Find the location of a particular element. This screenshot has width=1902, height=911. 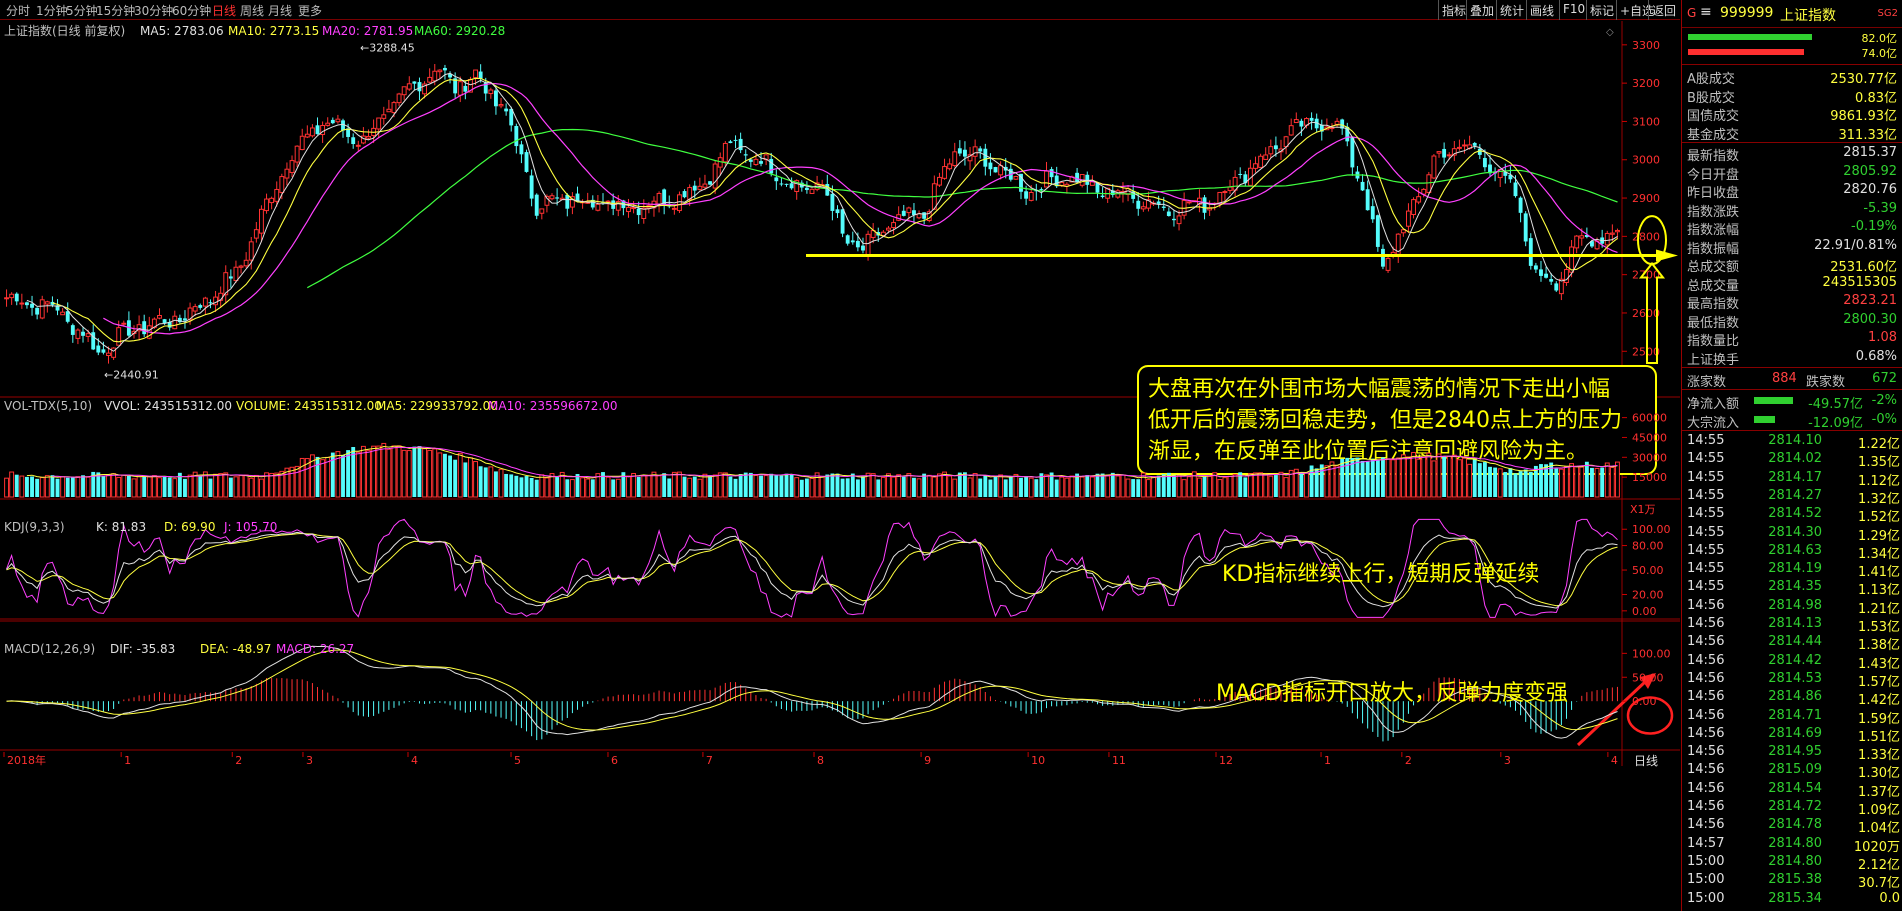

panel-options-icon: ◇ is located at coordinates (1610, 32).